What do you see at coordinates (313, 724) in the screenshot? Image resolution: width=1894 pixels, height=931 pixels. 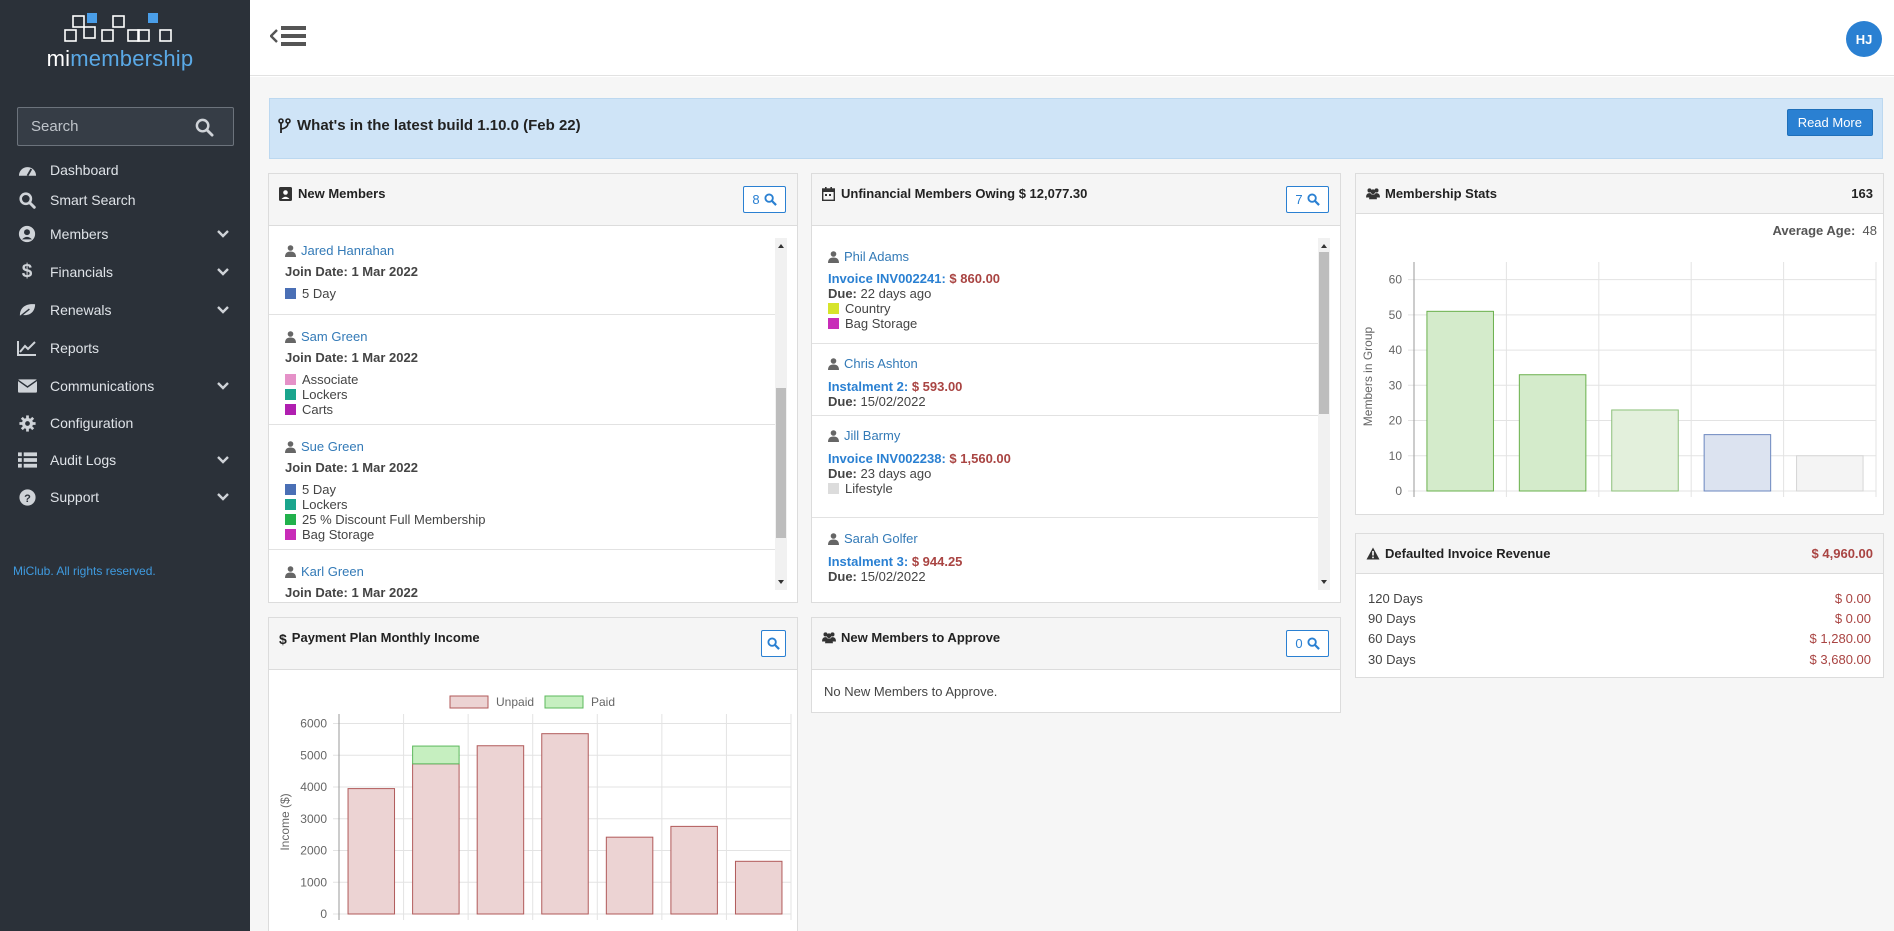 I see `y-tick-label: 6000` at bounding box center [313, 724].